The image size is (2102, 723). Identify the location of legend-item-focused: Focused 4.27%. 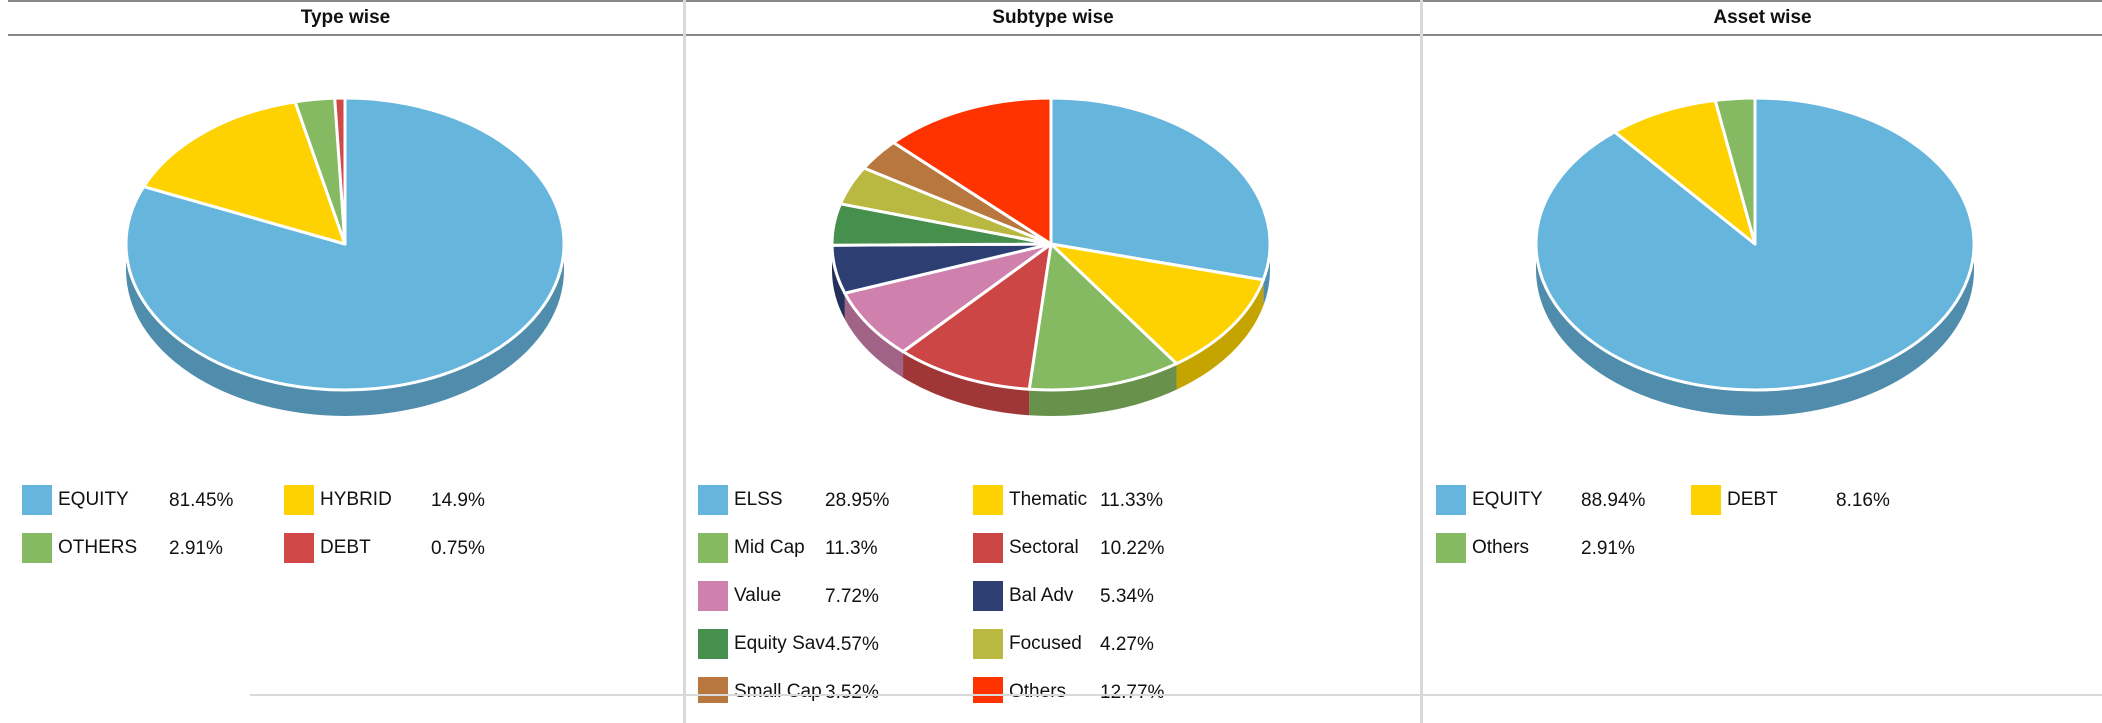
(1105, 644).